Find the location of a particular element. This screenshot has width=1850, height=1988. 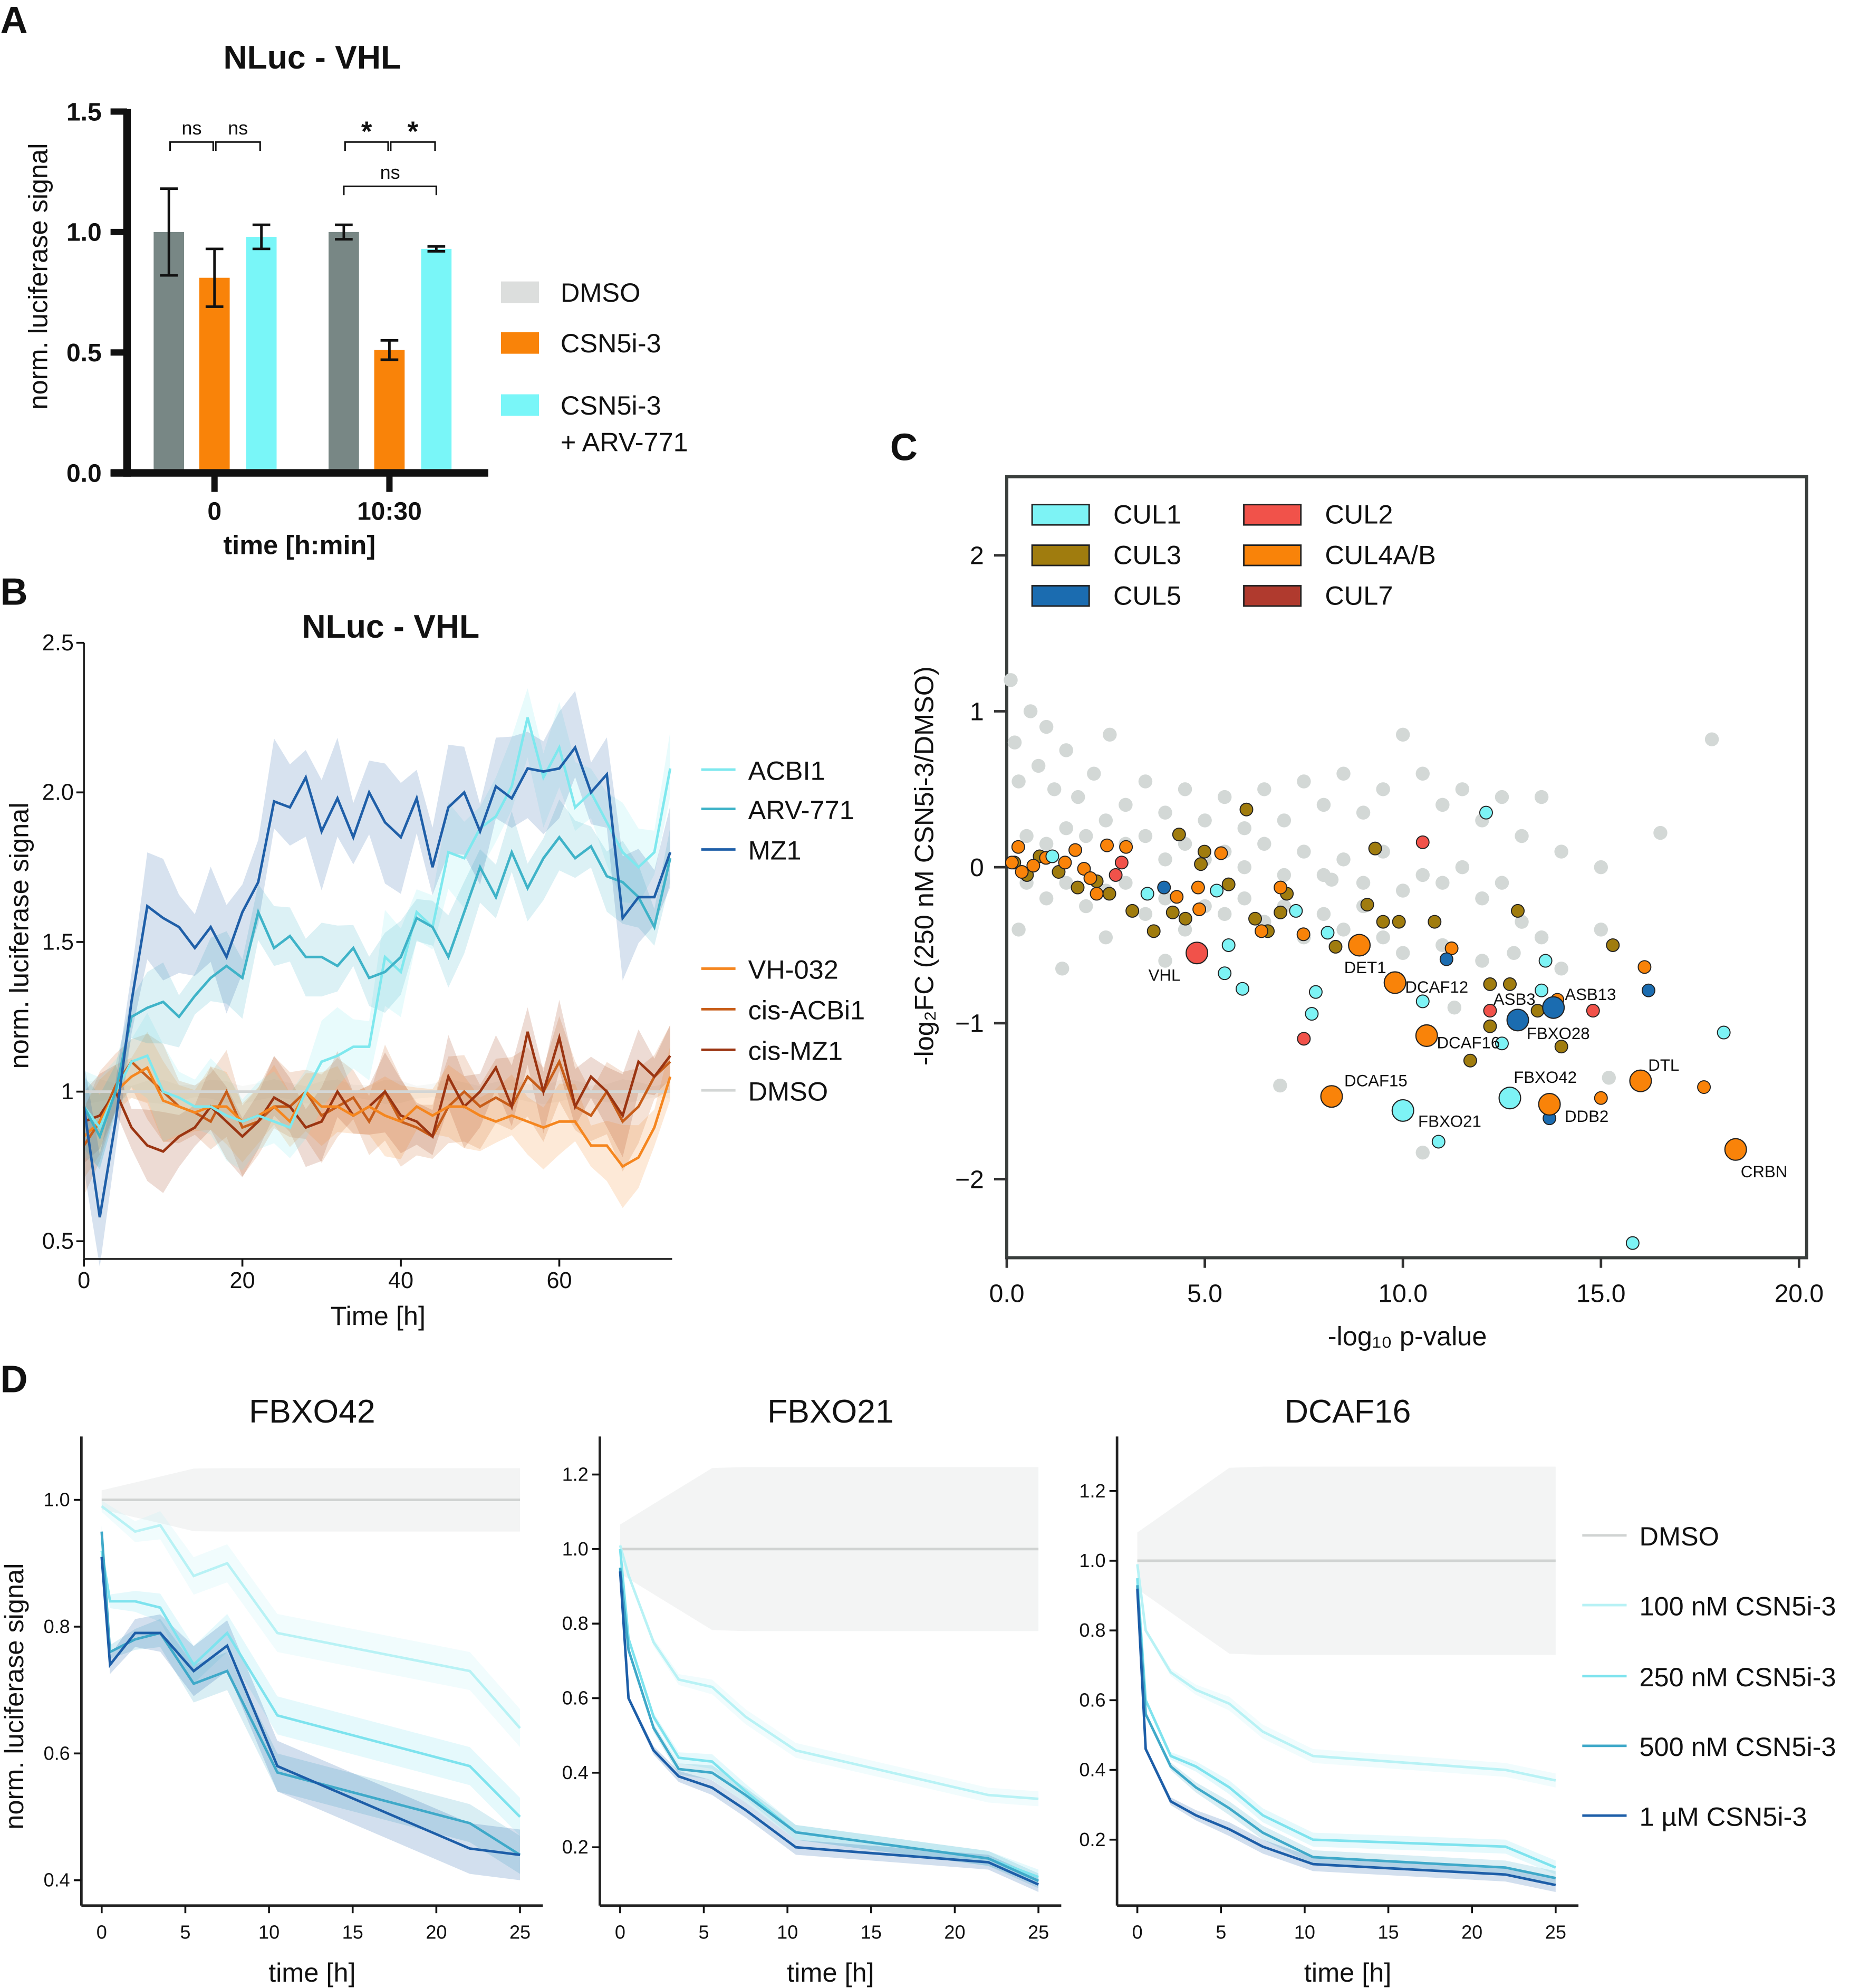

legend-label: ARV-771 is located at coordinates (801, 810).